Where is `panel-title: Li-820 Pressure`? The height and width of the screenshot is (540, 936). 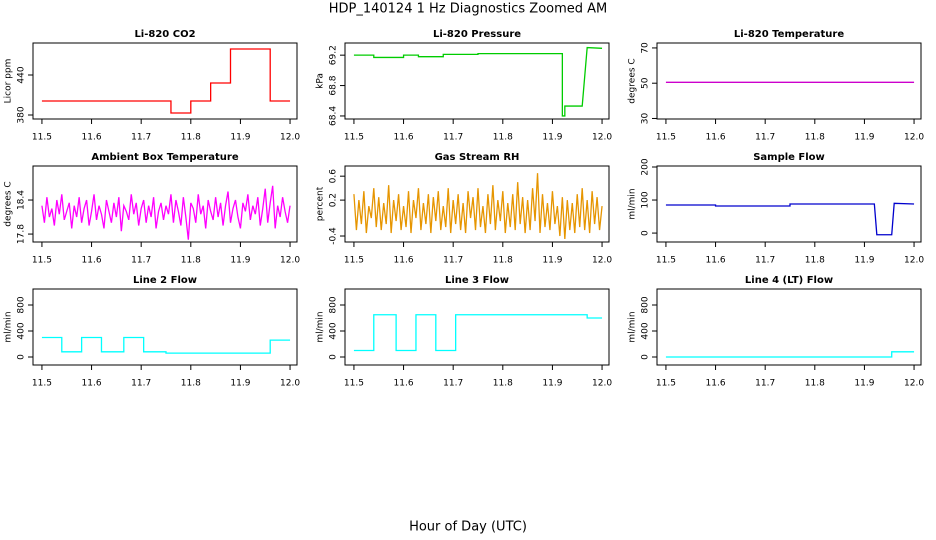 panel-title: Li-820 Pressure is located at coordinates (477, 34).